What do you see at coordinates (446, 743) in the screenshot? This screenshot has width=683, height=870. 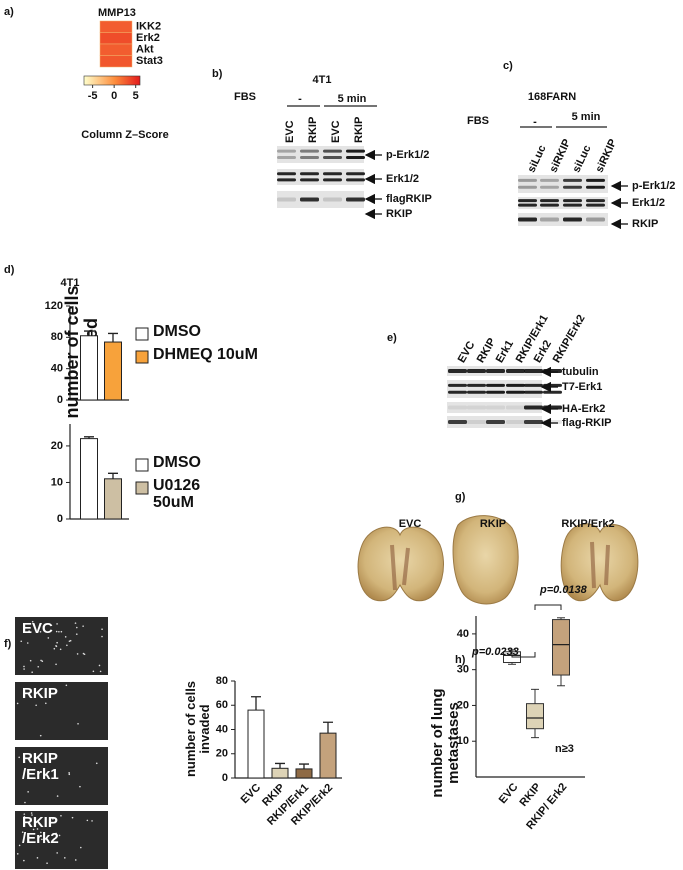 I see `y-axis-label: number of lung metastases` at bounding box center [446, 743].